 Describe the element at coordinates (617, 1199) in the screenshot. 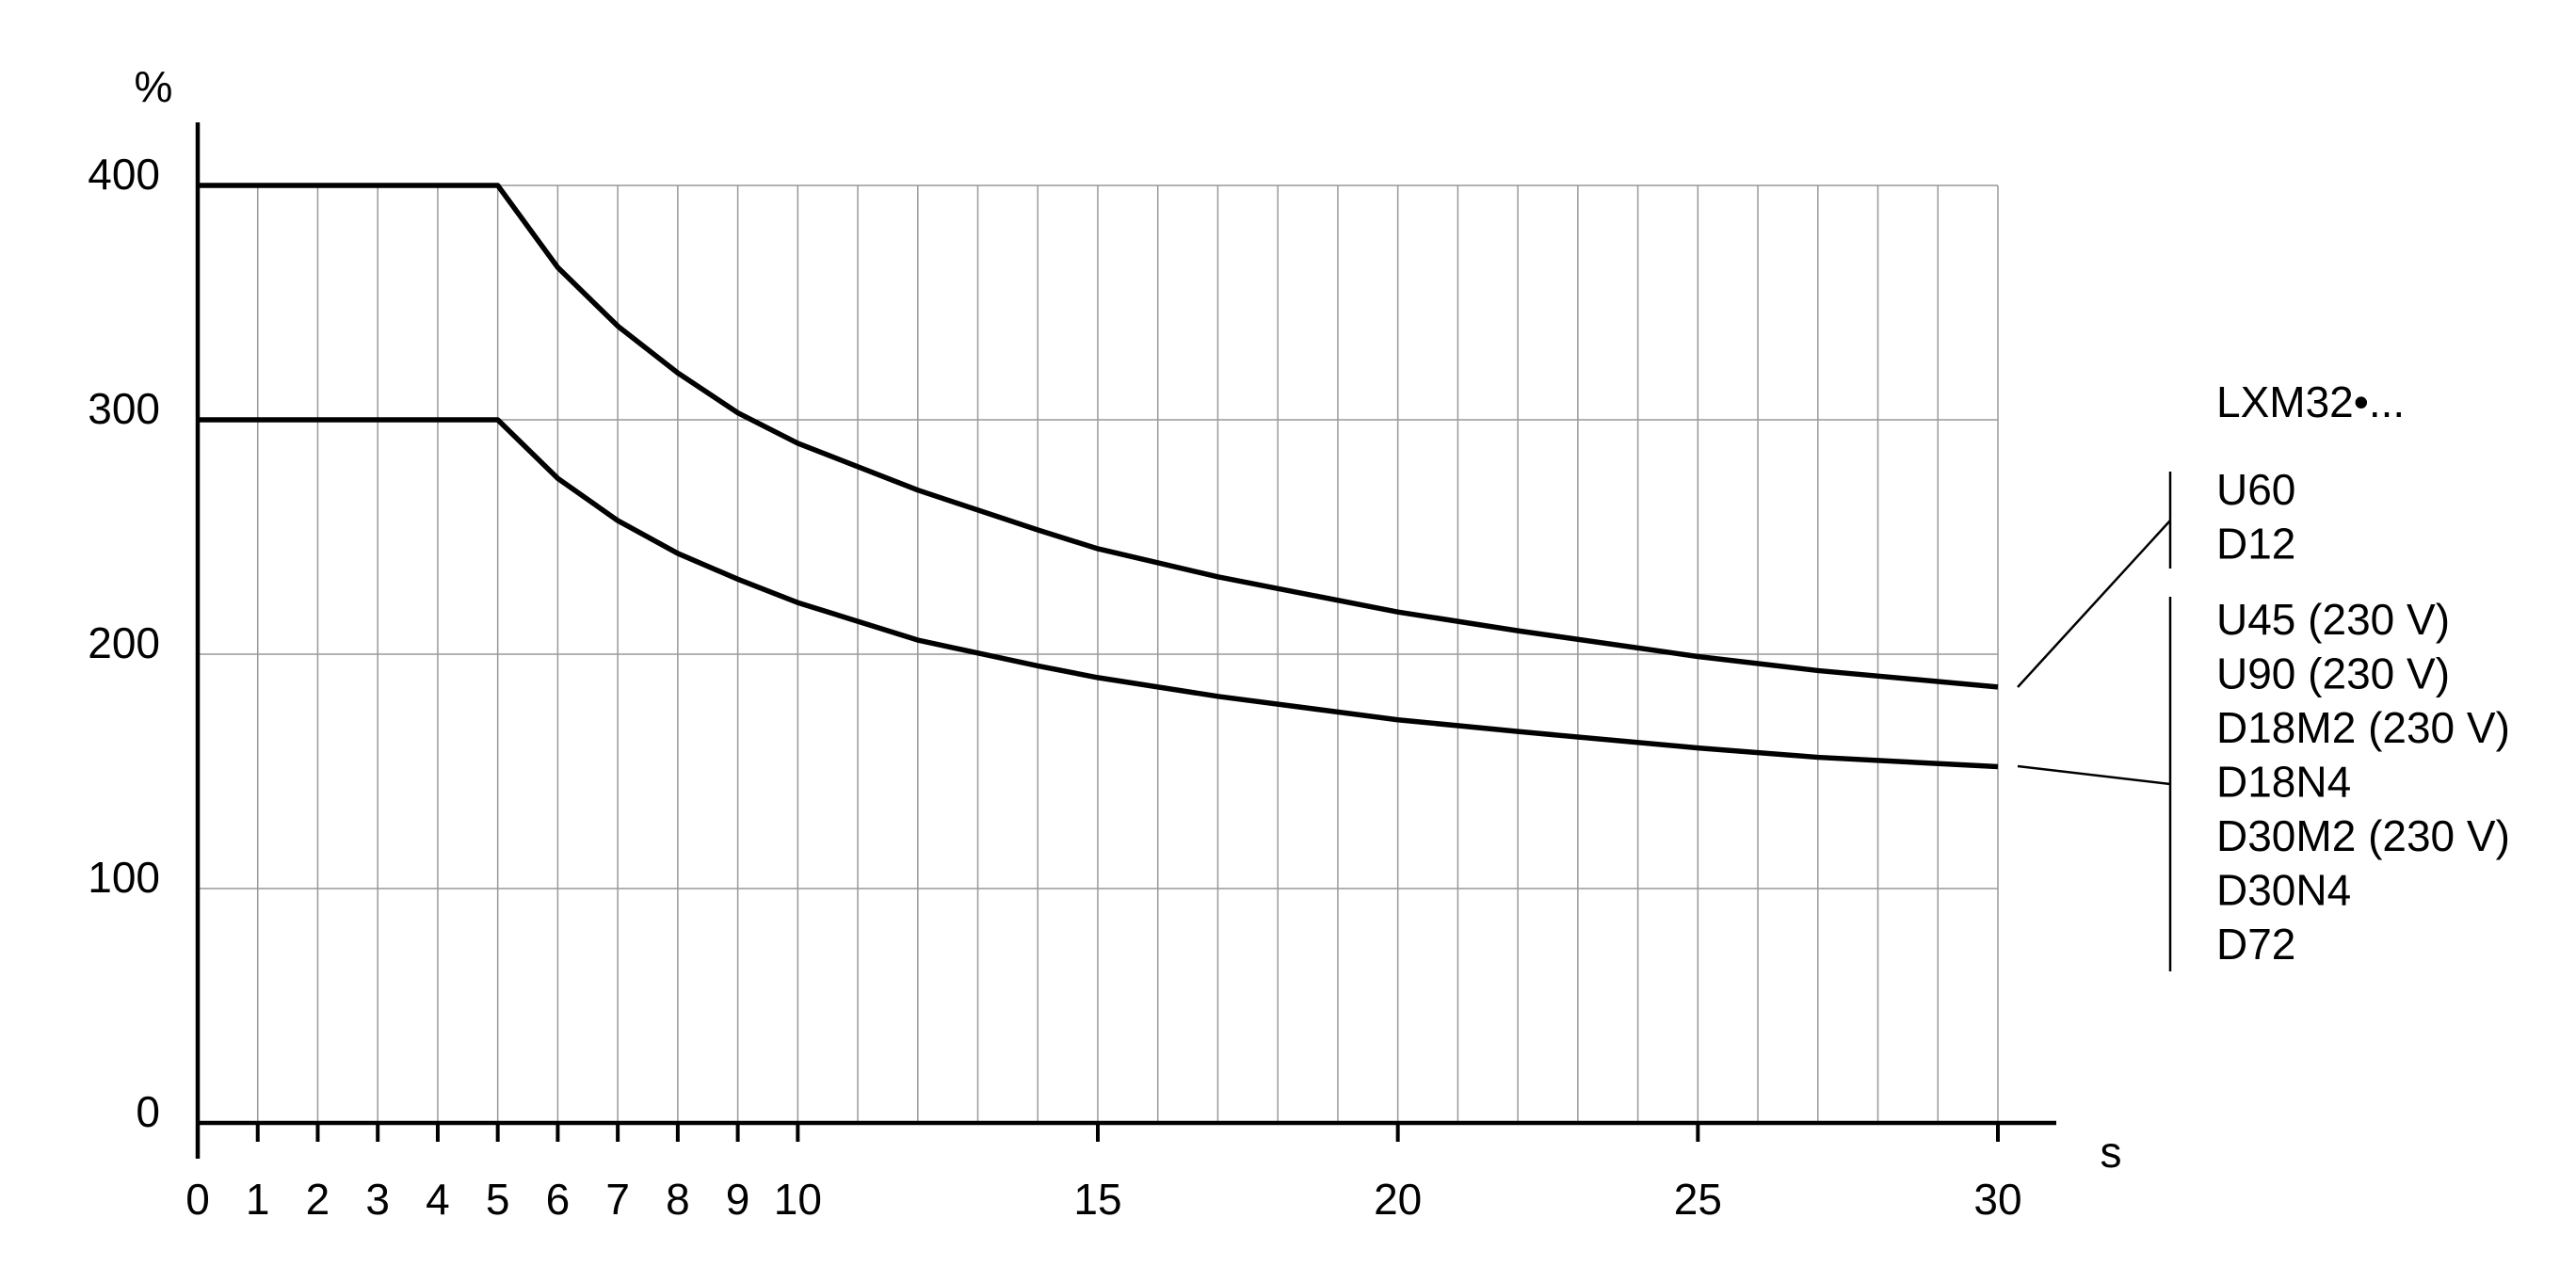

I see `x-tick-label: 7` at that location.